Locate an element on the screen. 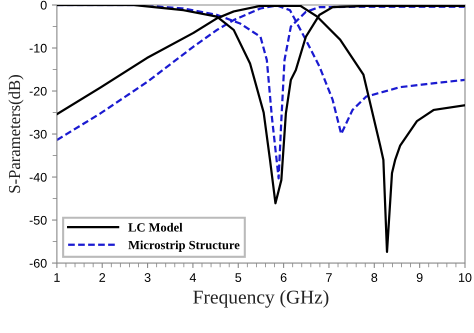 The width and height of the screenshot is (474, 333). x-tick-label: 5 is located at coordinates (238, 277).